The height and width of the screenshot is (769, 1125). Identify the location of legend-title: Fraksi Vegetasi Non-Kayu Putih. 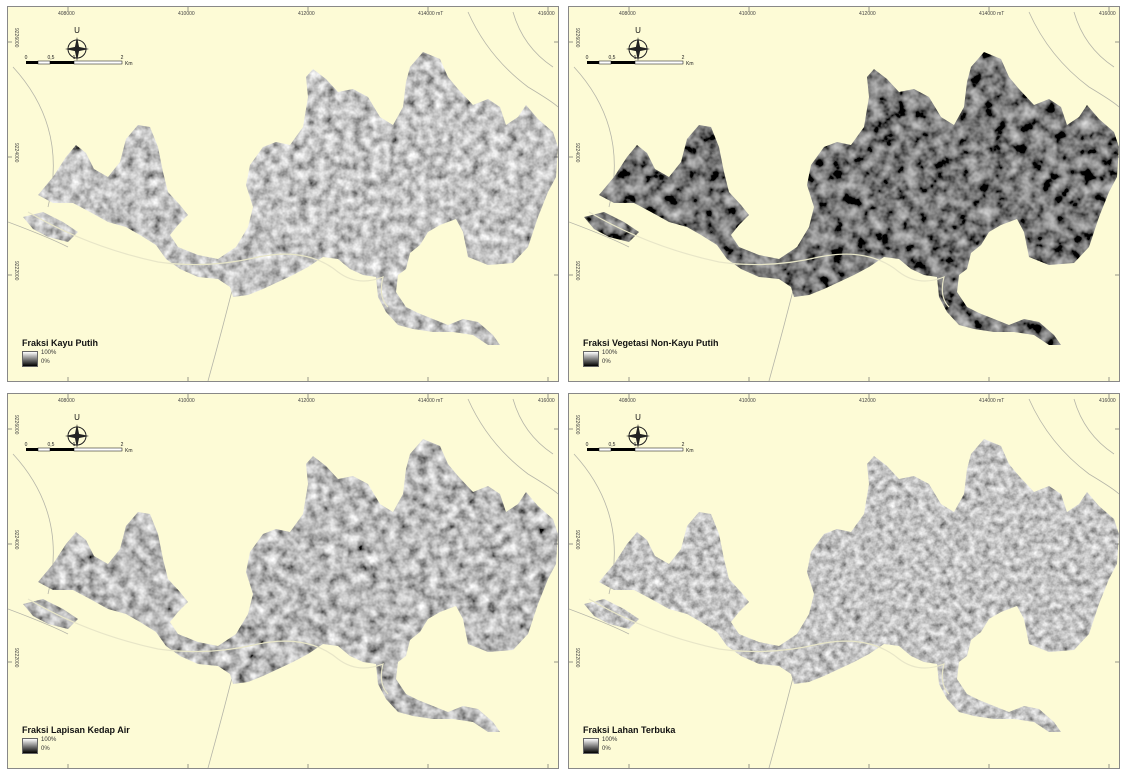
(651, 343).